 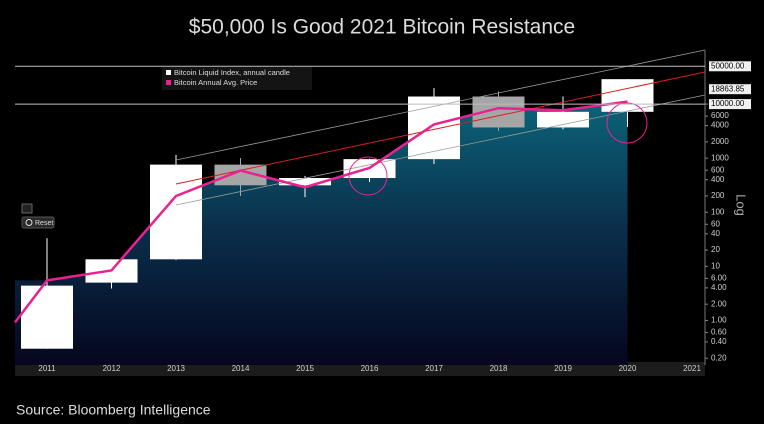 I want to click on y-tick-label: 2000, so click(x=720, y=141).